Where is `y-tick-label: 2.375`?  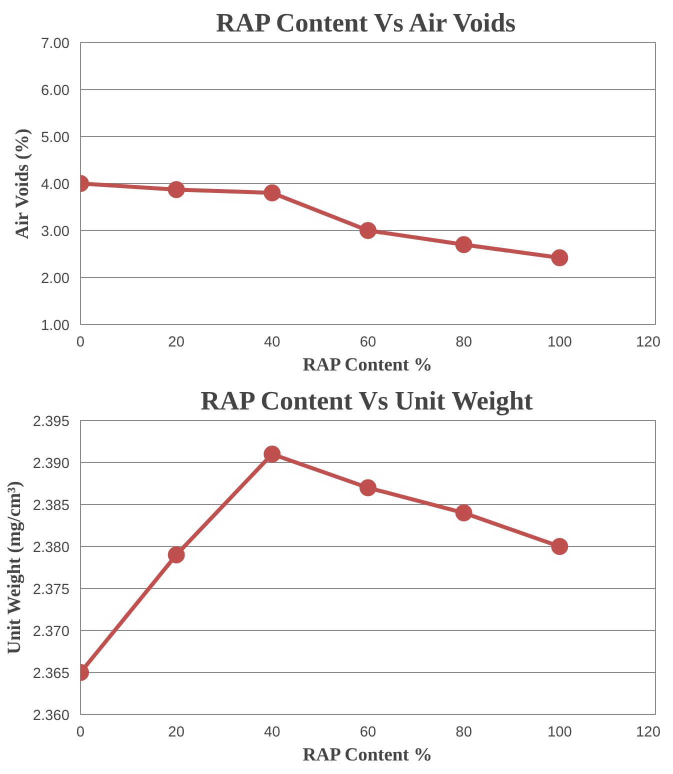
y-tick-label: 2.375 is located at coordinates (51, 590).